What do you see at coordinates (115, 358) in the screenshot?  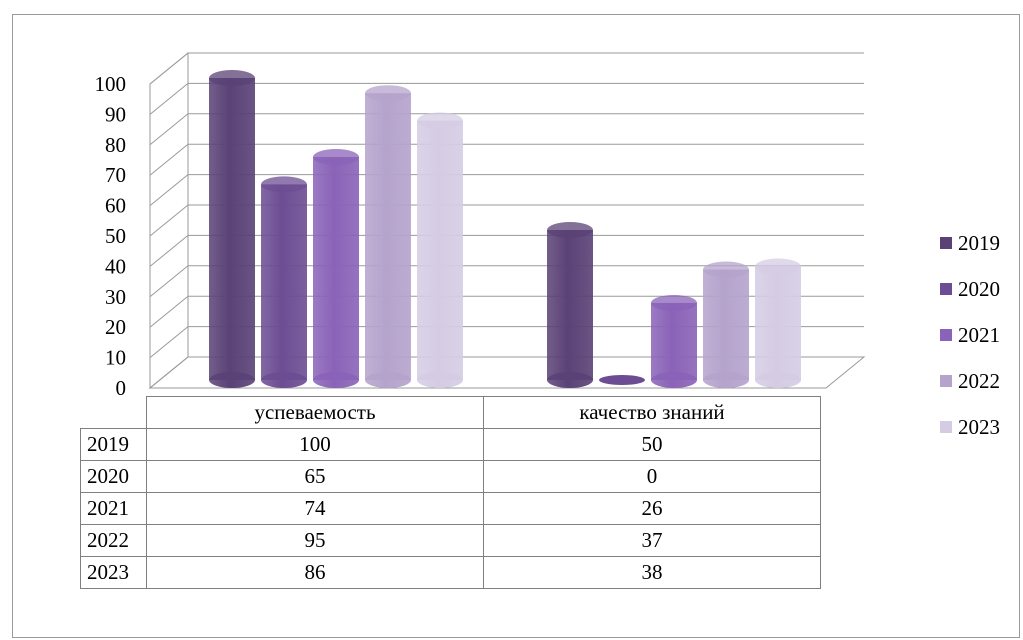 I see `y-tick-label: 10` at bounding box center [115, 358].